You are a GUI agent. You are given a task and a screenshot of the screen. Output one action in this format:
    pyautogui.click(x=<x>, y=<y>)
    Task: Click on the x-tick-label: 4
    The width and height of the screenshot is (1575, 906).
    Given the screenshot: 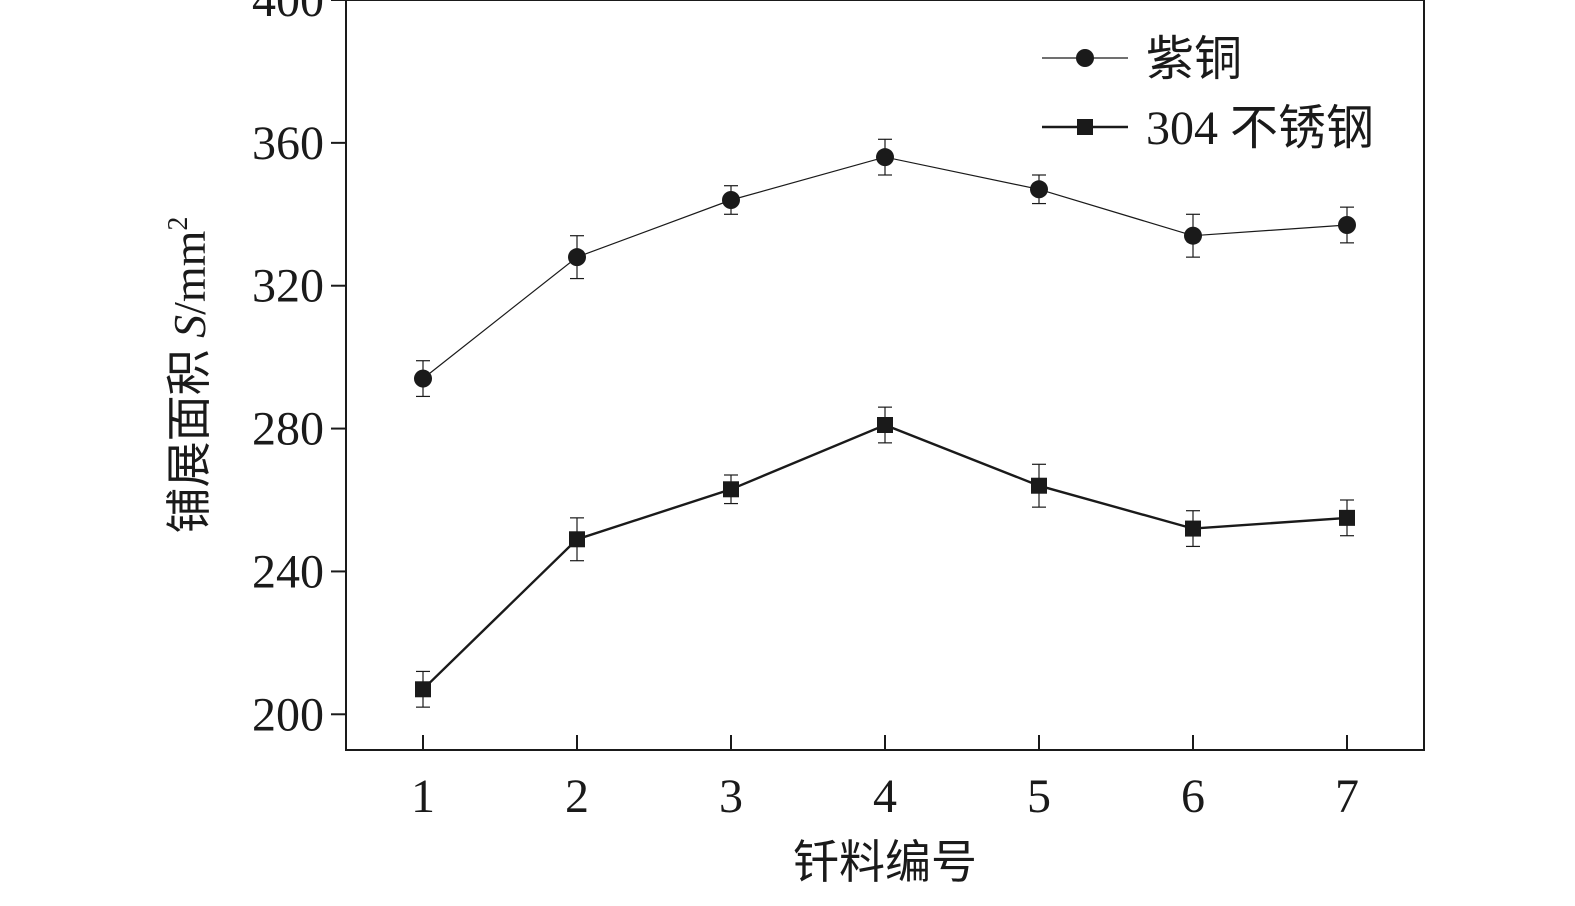 What is the action you would take?
    pyautogui.click(x=885, y=796)
    